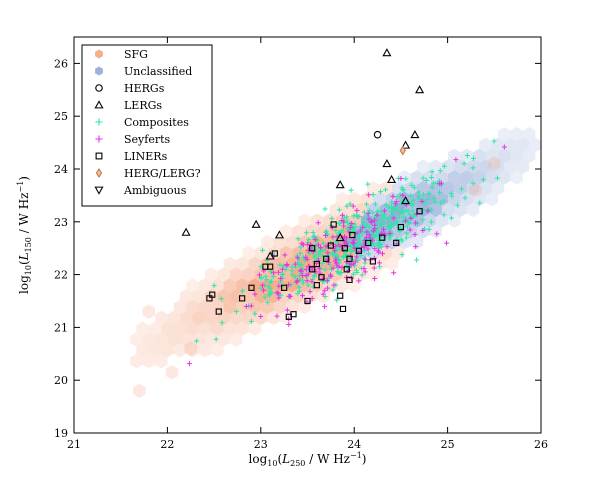 This screenshot has width=599, height=480. What do you see at coordinates (354, 444) in the screenshot?
I see `x-tick-label: 24` at bounding box center [354, 444].